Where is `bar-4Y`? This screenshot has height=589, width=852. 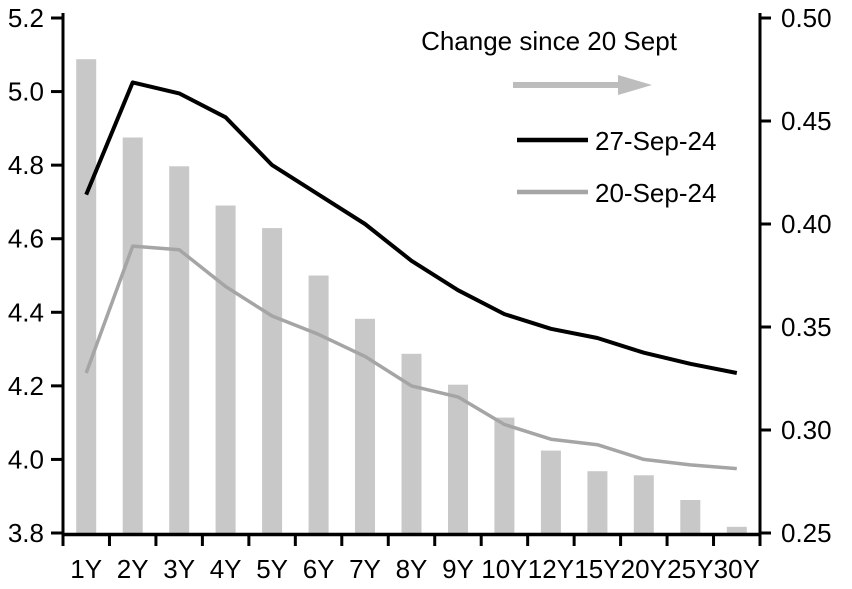 bar-4Y is located at coordinates (225, 369).